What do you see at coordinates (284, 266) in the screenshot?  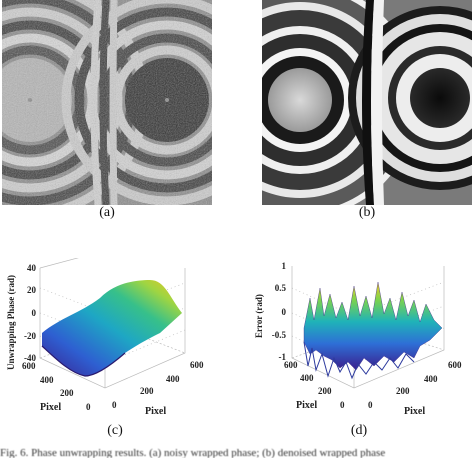 I see `z-tick: 1` at bounding box center [284, 266].